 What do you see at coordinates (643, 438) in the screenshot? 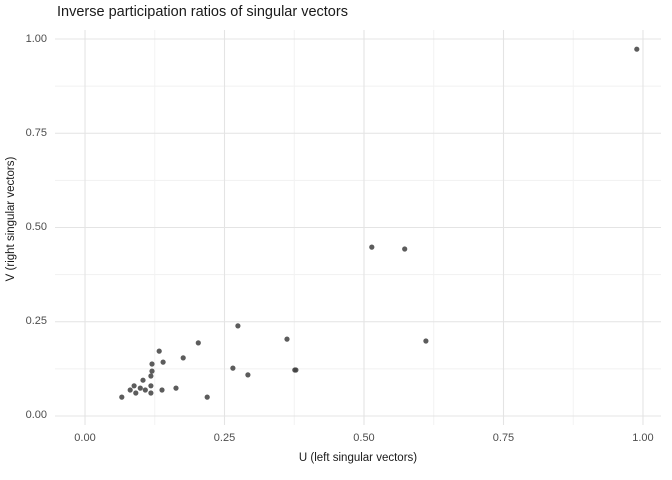
I see `x-tick-label: 1.00` at bounding box center [643, 438].